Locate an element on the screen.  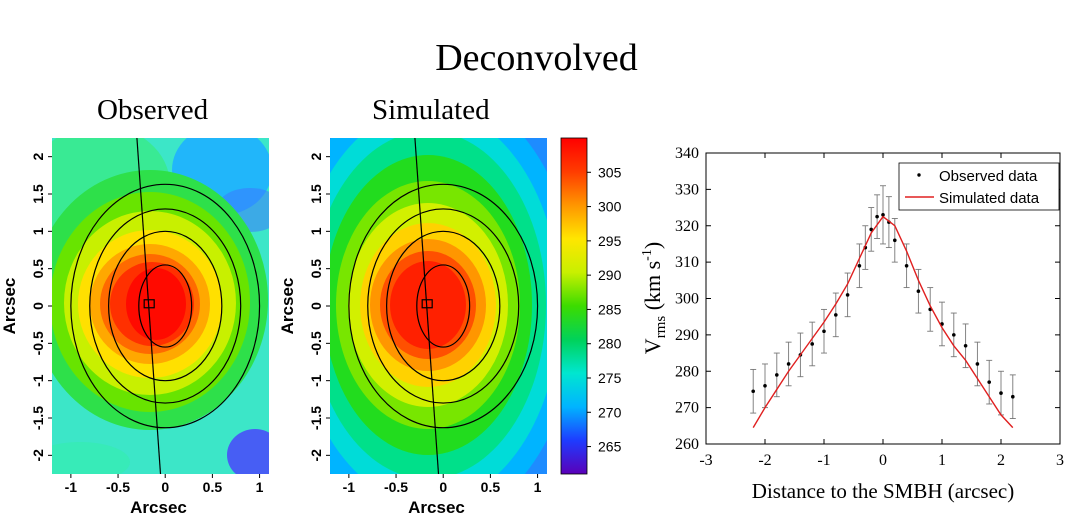
legend-observed-label: Observed data is located at coordinates (988, 176).